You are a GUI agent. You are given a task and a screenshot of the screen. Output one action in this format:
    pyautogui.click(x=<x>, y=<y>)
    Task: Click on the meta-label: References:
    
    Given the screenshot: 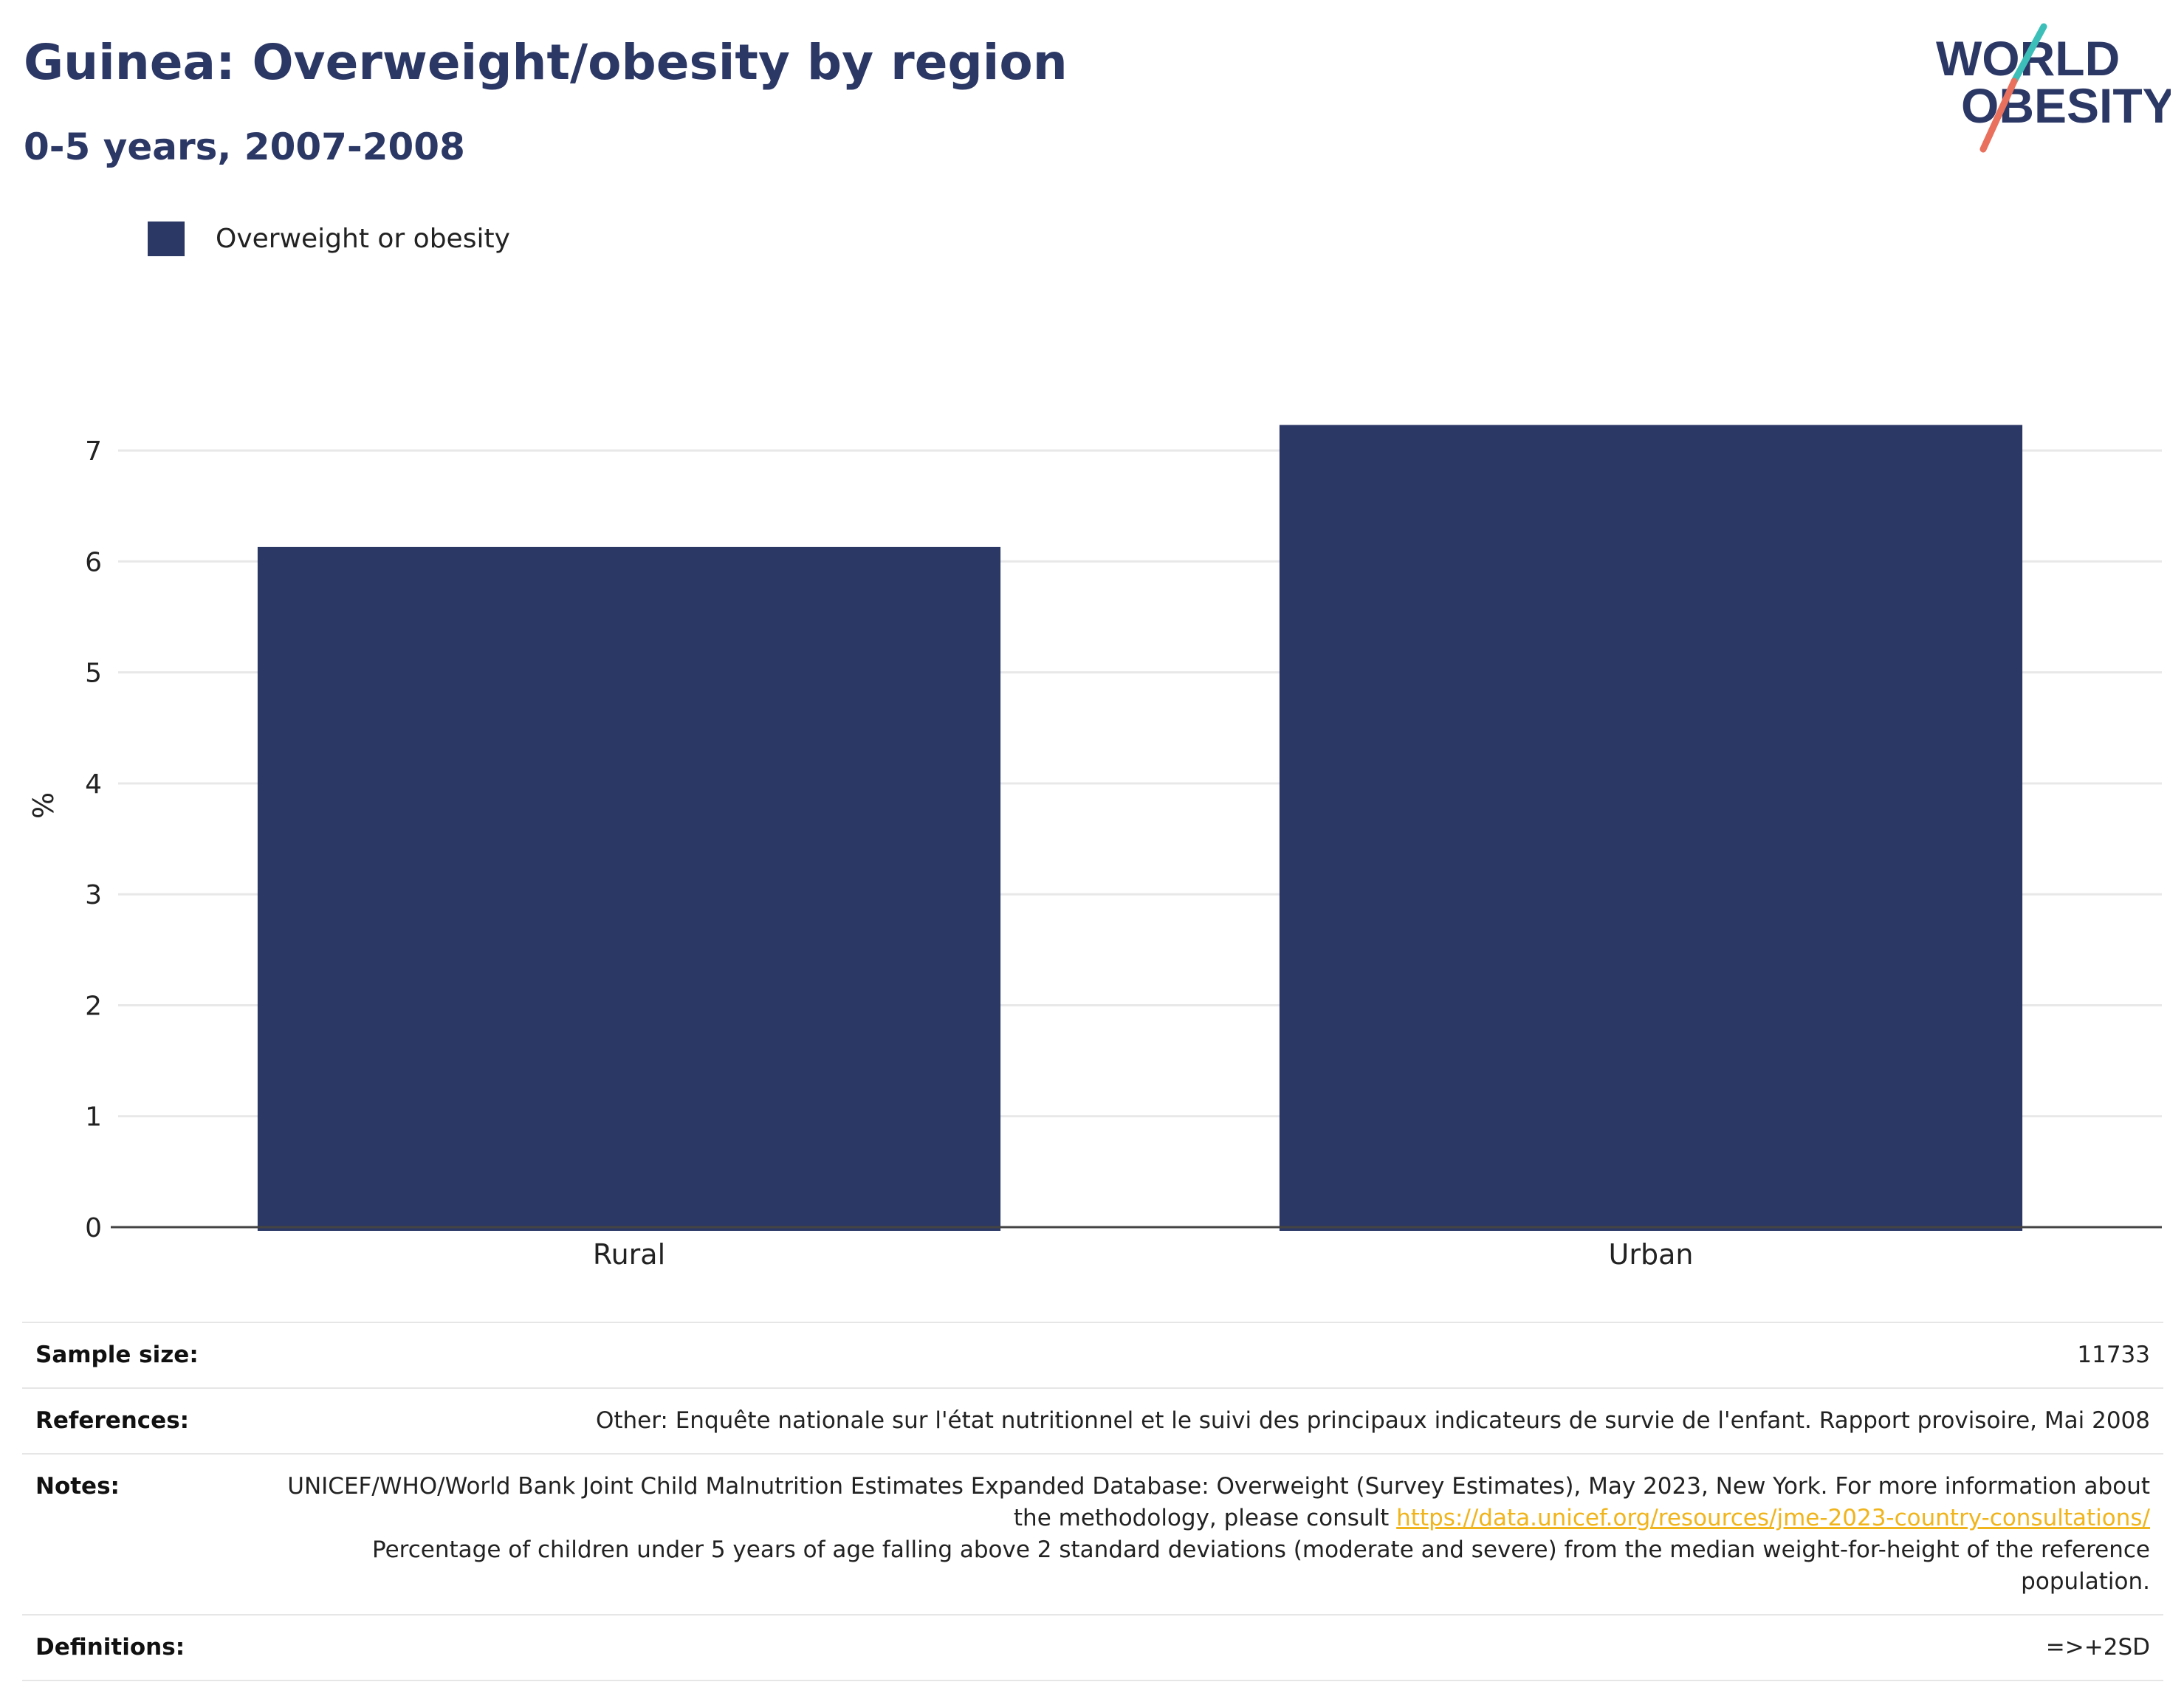 What is the action you would take?
    pyautogui.click(x=146, y=1420)
    